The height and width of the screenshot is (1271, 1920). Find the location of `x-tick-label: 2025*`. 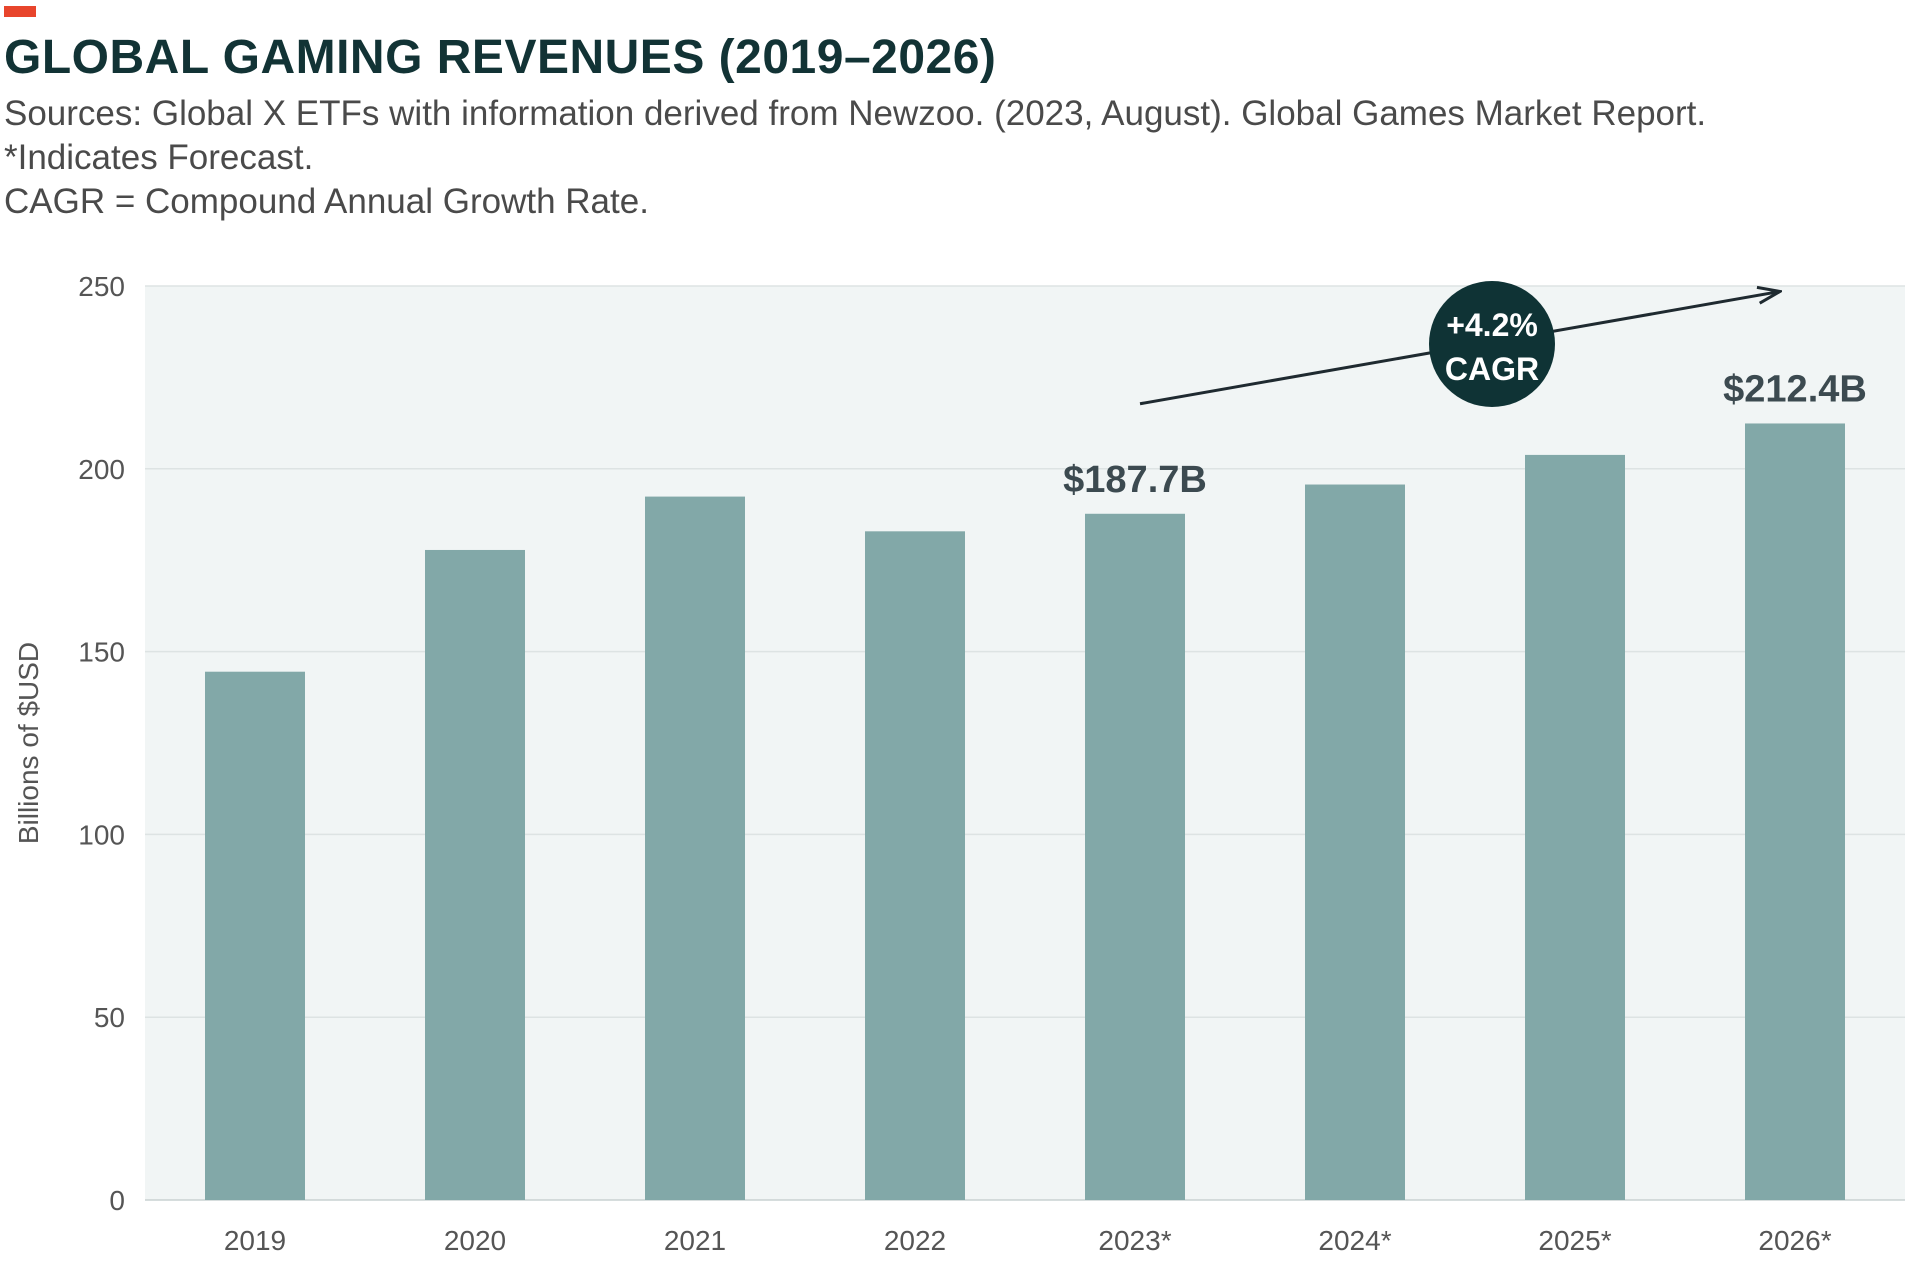

x-tick-label: 2025* is located at coordinates (1574, 1240).